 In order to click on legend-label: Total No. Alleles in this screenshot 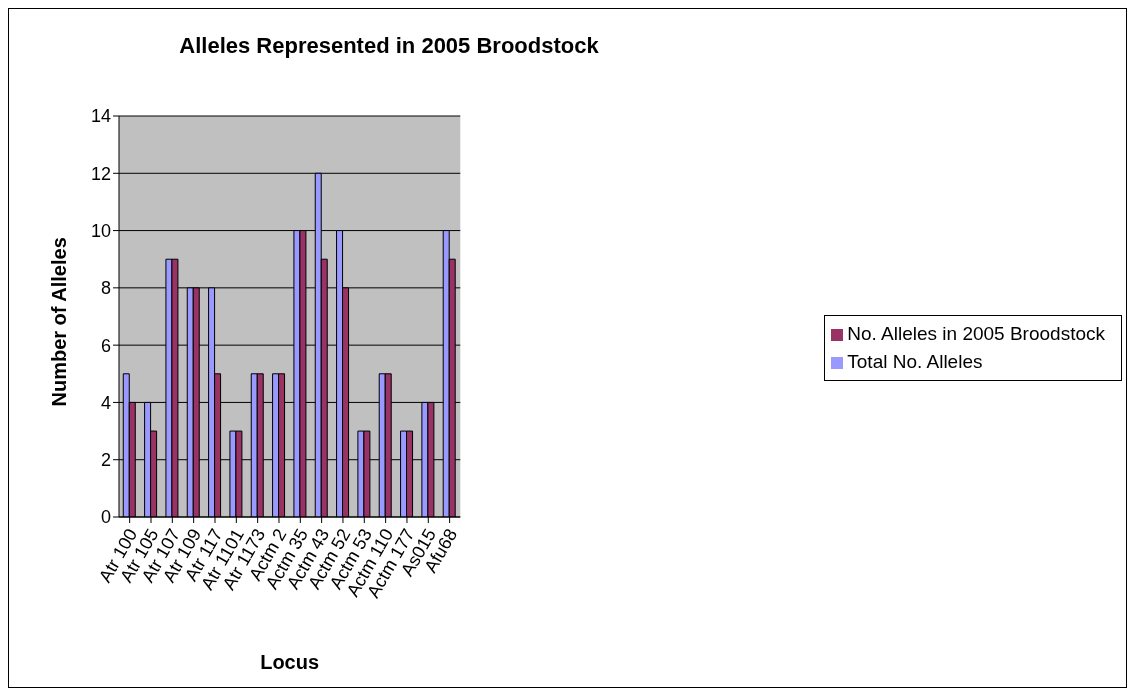, I will do `click(915, 361)`.